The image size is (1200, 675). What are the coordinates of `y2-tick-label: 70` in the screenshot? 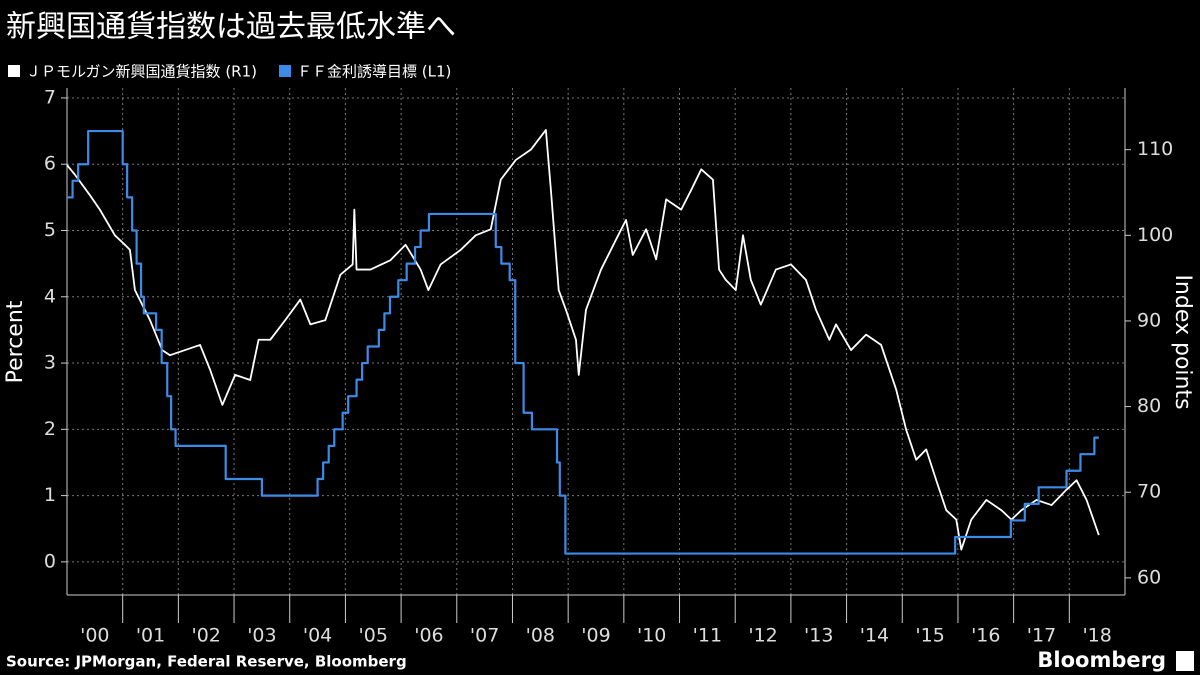 It's located at (1149, 492).